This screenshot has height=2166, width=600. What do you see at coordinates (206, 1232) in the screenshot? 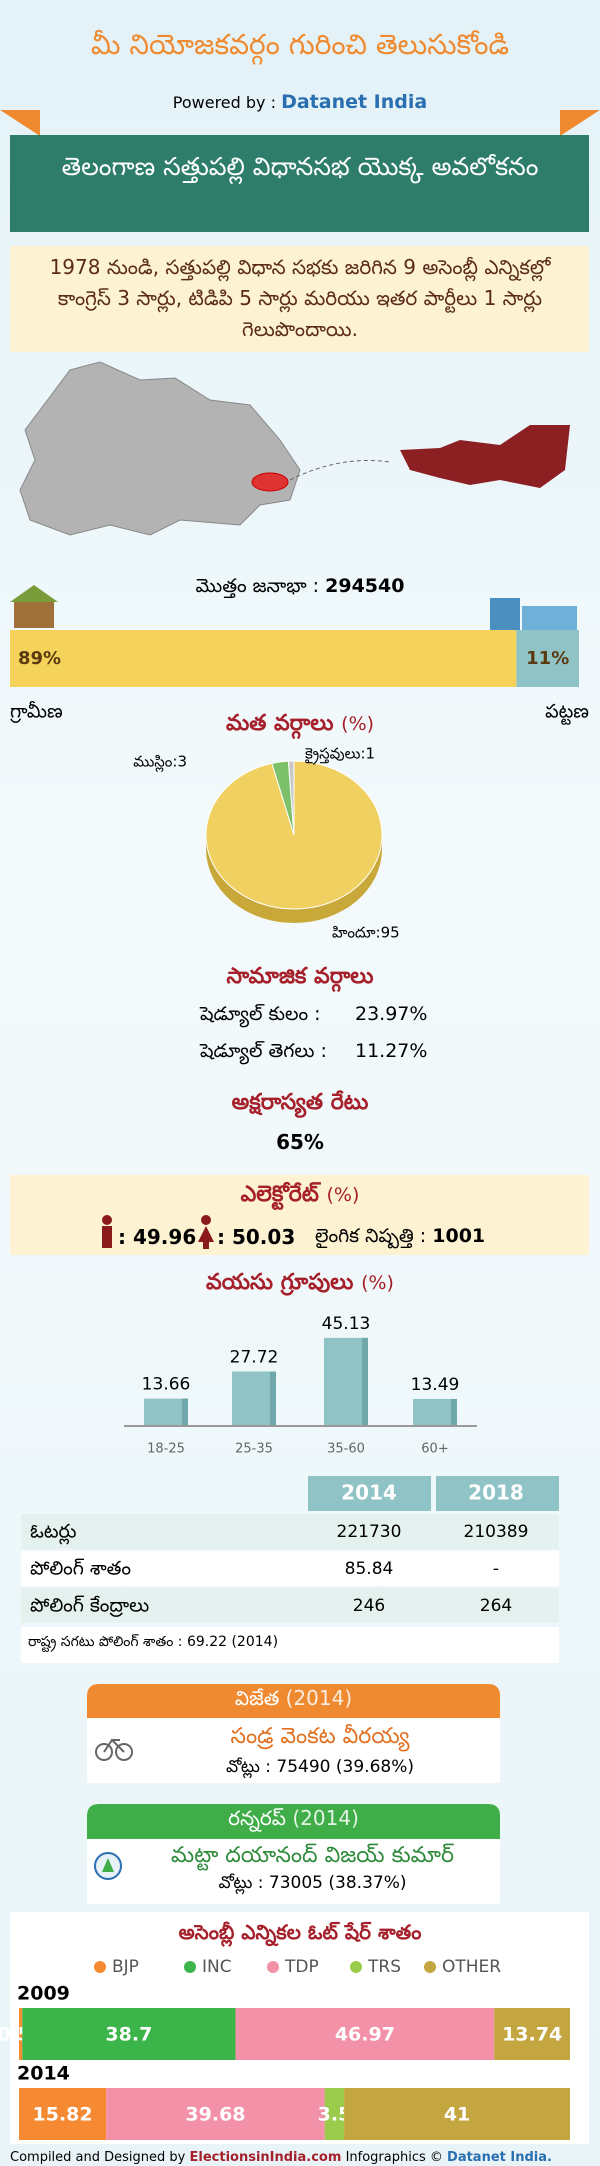
I see `female-icon` at bounding box center [206, 1232].